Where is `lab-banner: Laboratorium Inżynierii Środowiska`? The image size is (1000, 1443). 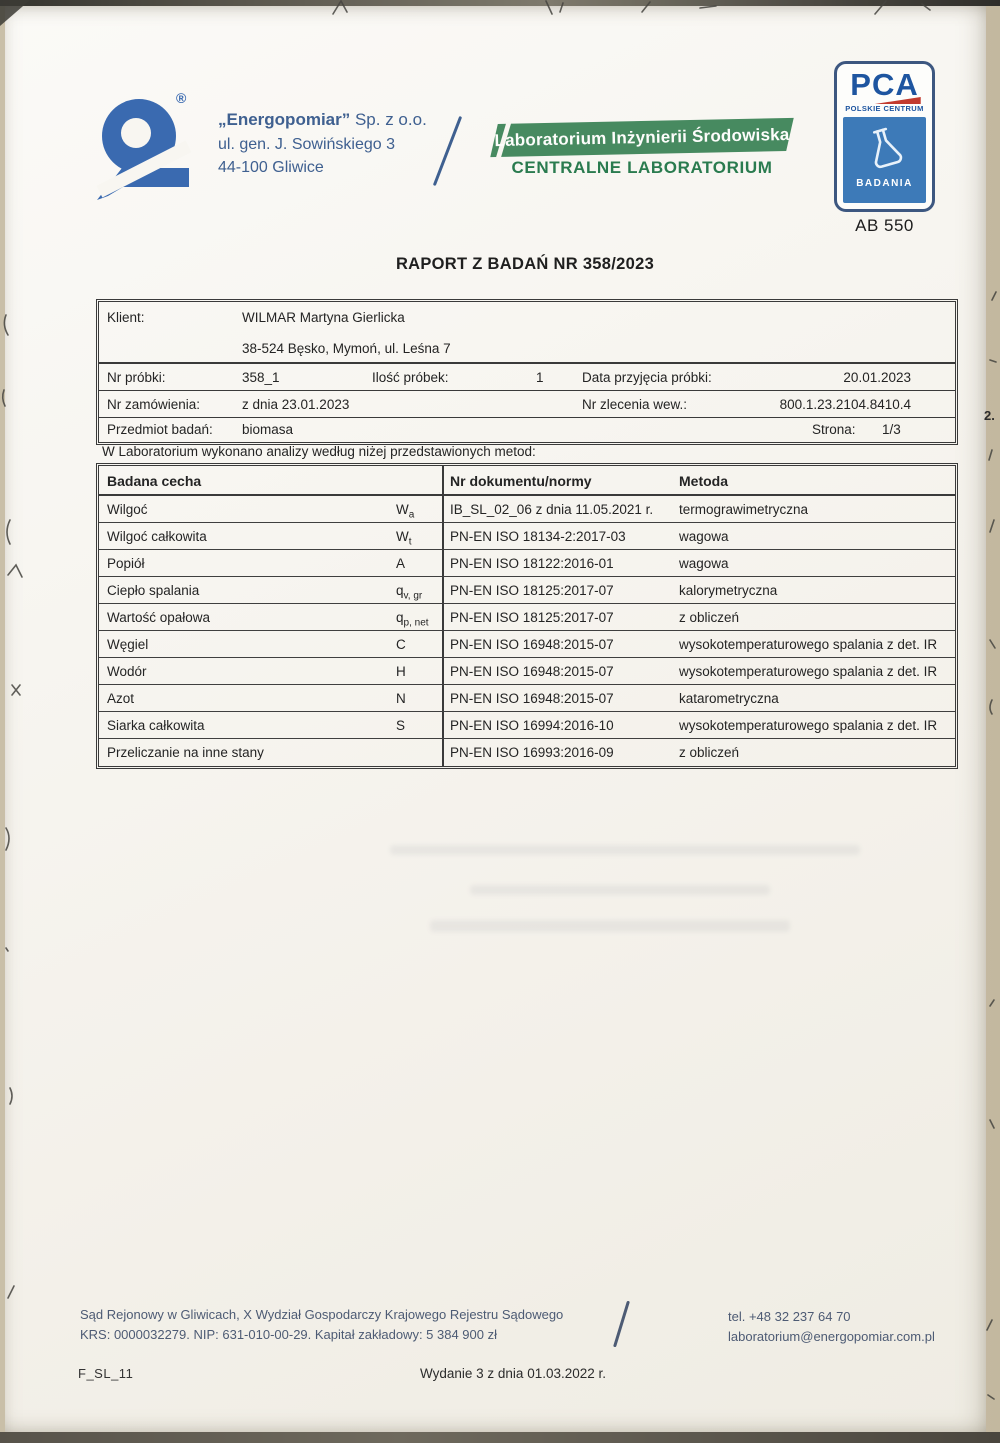
lab-banner: Laboratorium Inżynierii Środowiska is located at coordinates (642, 138).